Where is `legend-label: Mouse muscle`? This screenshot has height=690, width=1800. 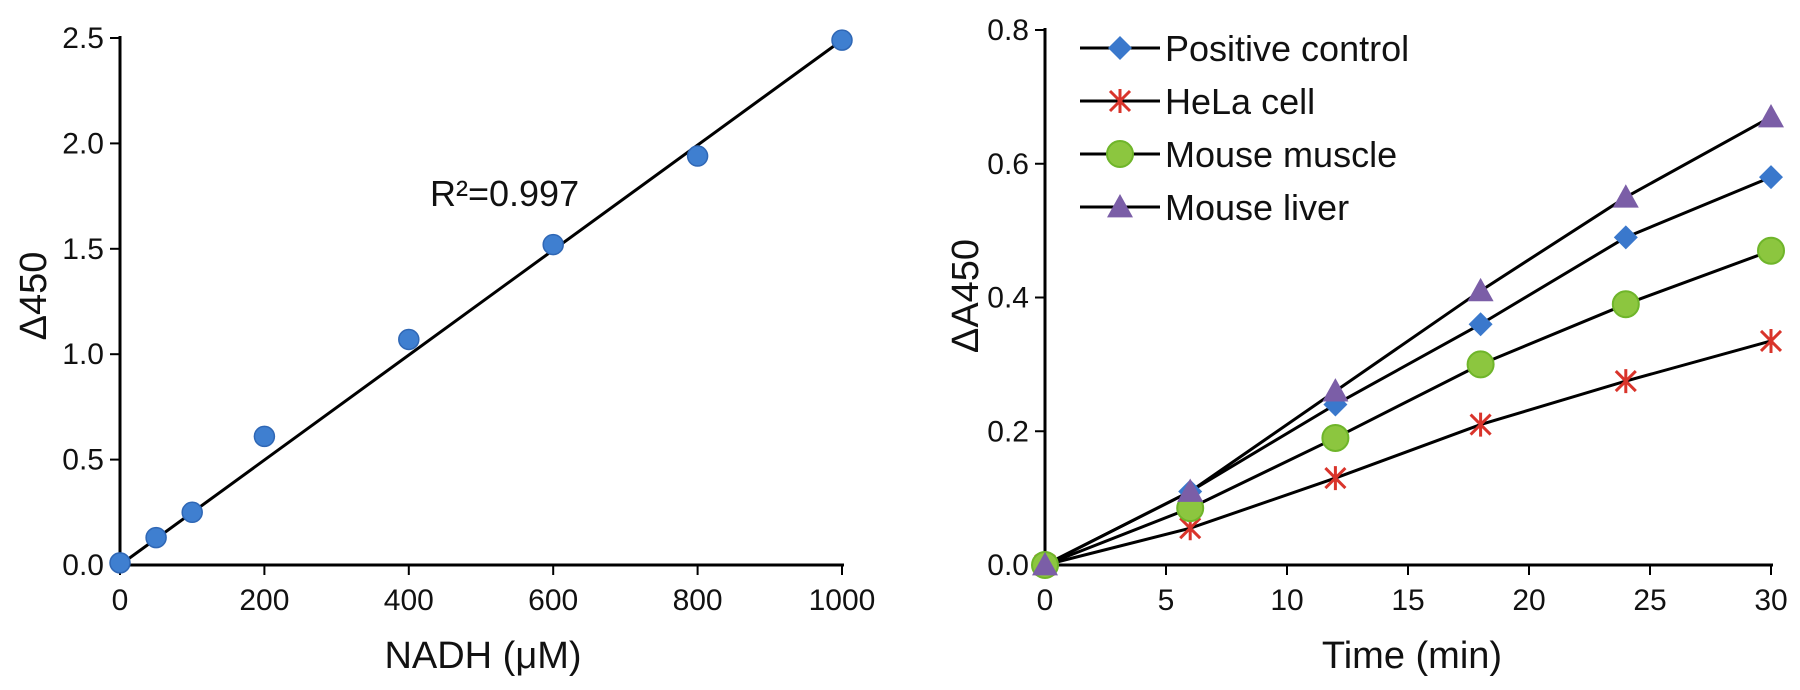
legend-label: Mouse muscle is located at coordinates (1281, 154).